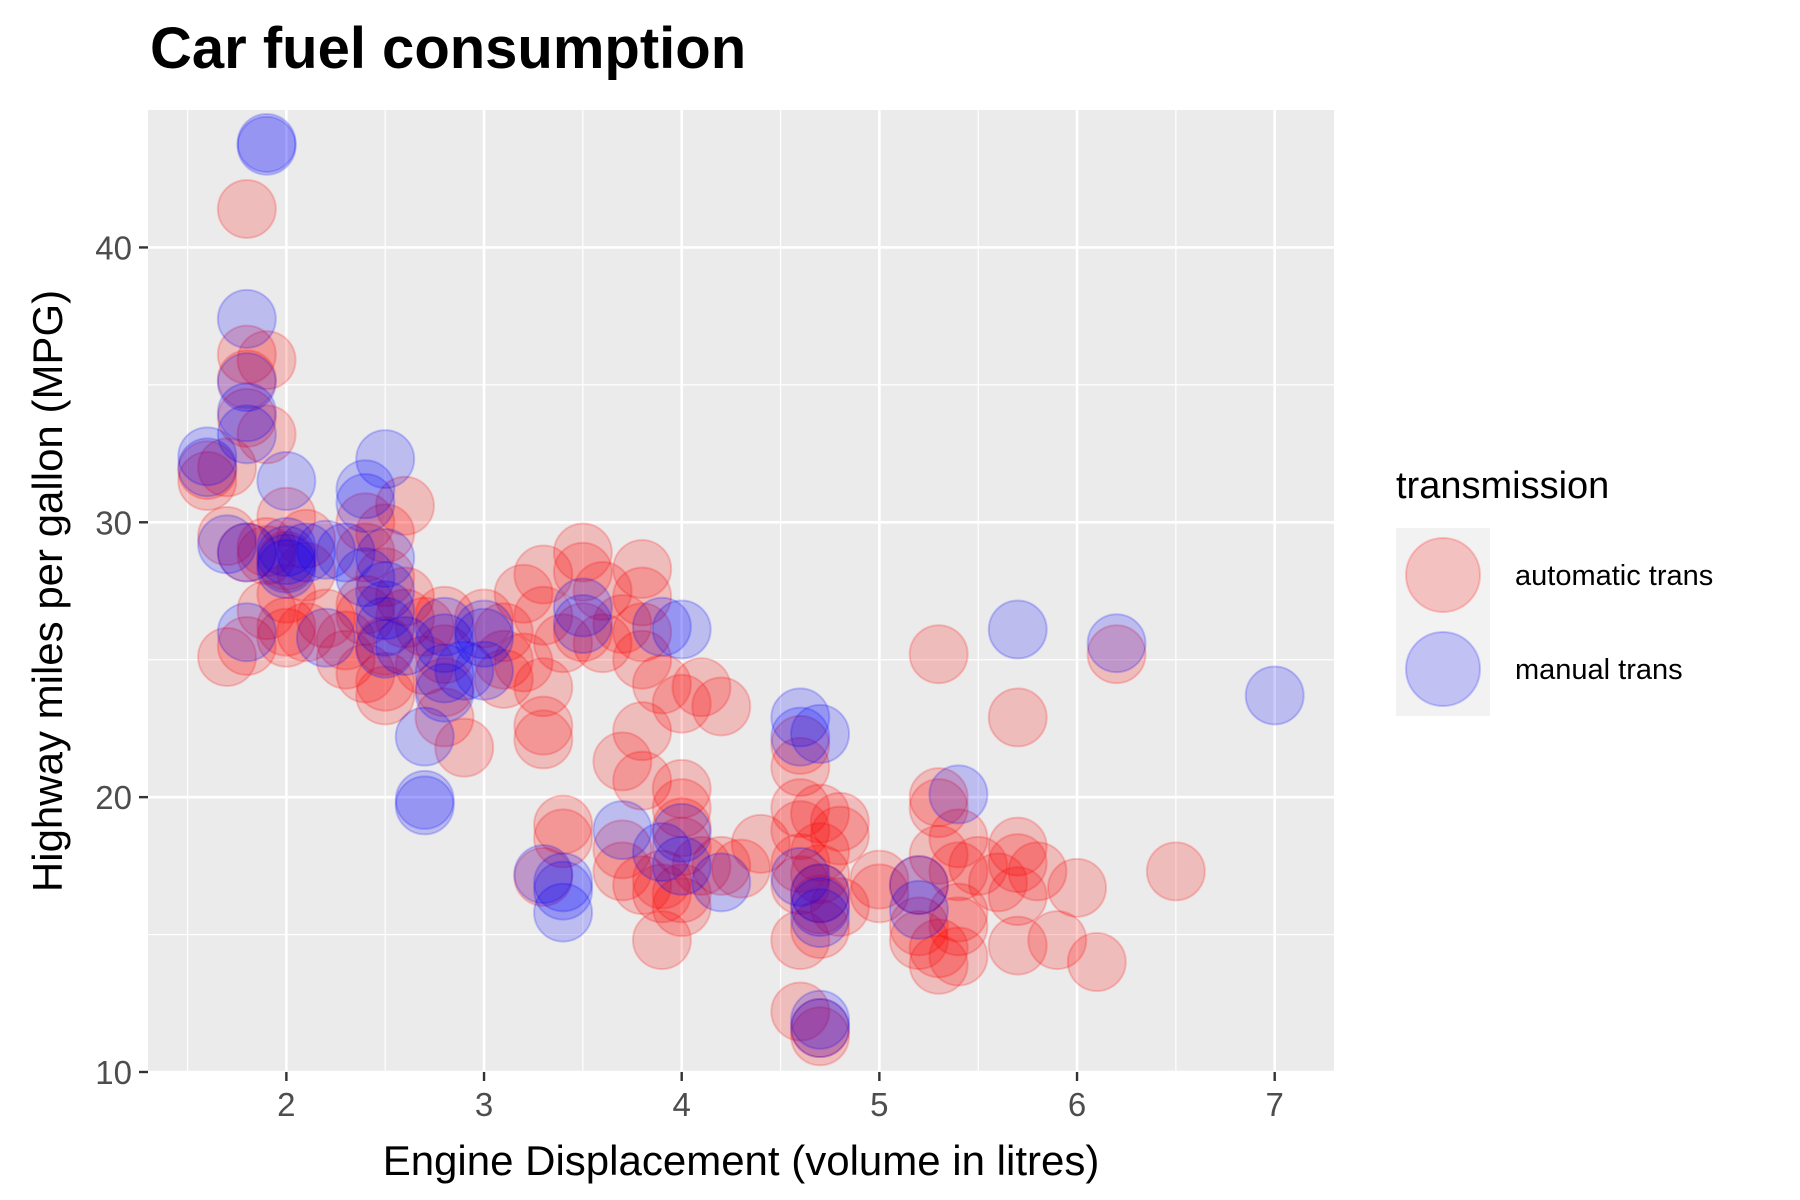 The image size is (1800, 1200). Describe the element at coordinates (448, 48) in the screenshot. I see `chart-title: Car fuel consumption` at that location.